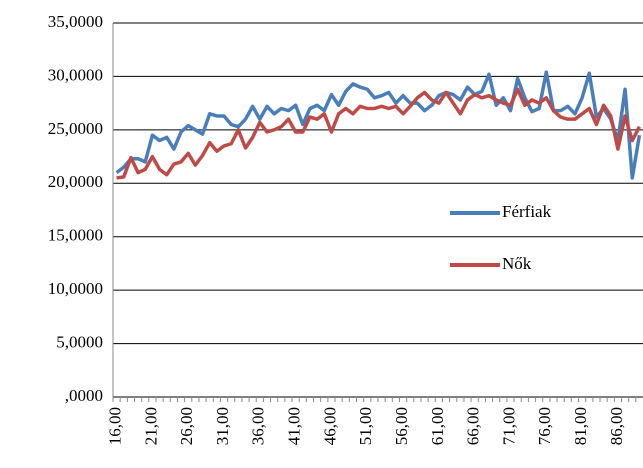 The width and height of the screenshot is (643, 468). Describe the element at coordinates (114, 426) in the screenshot. I see `x-tick-label: 16,00` at that location.